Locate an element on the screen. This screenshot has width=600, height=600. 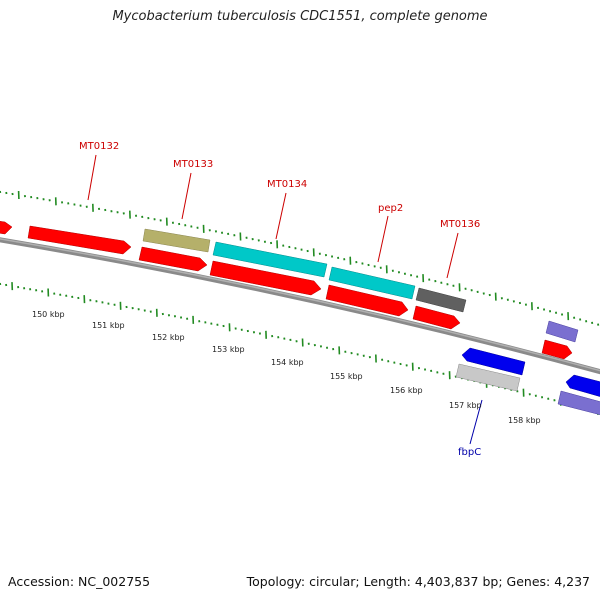
feature-fbpc is located at coordinates (488, 377).